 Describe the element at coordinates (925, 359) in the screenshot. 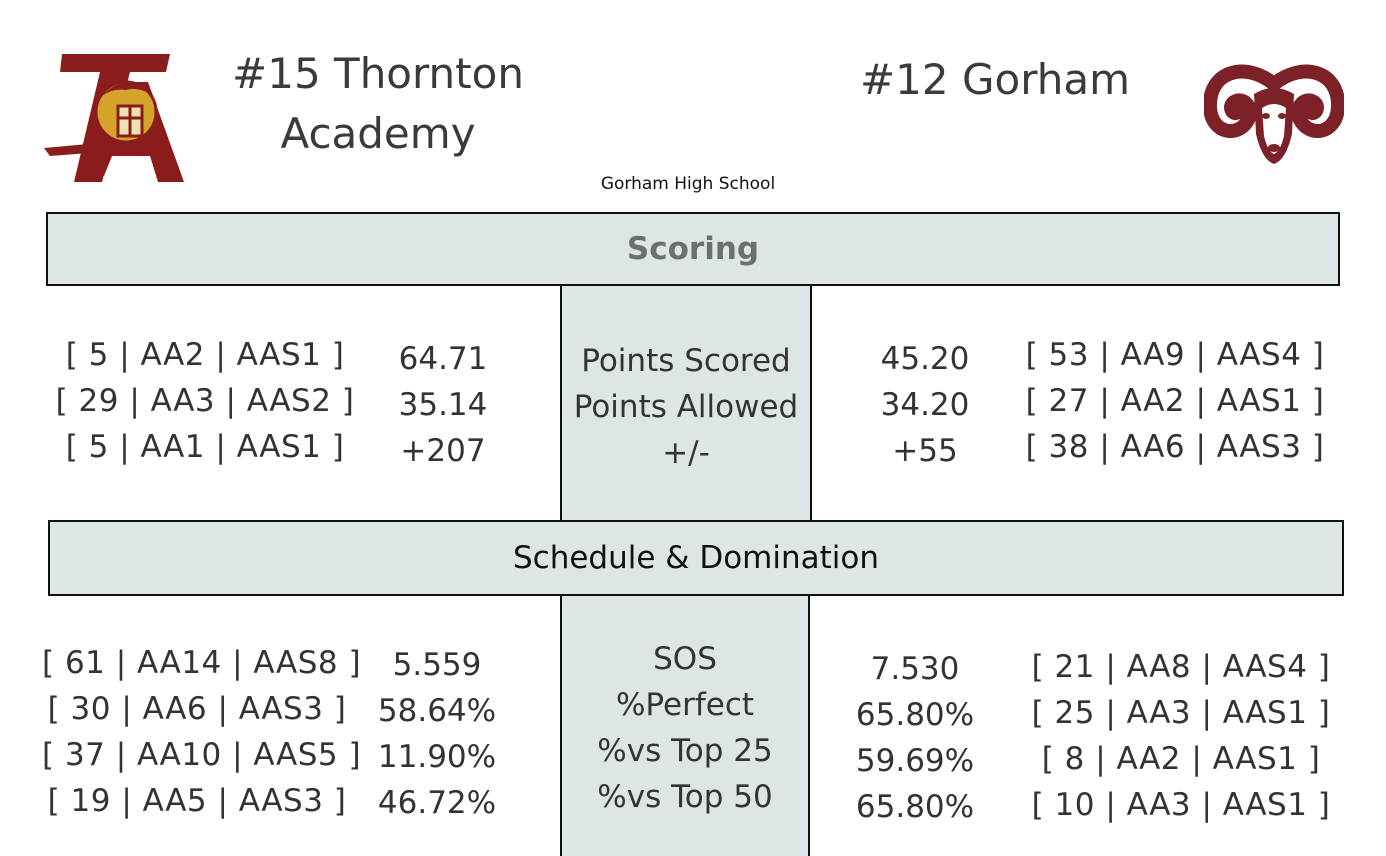

I see `value-cell: 45.20` at that location.